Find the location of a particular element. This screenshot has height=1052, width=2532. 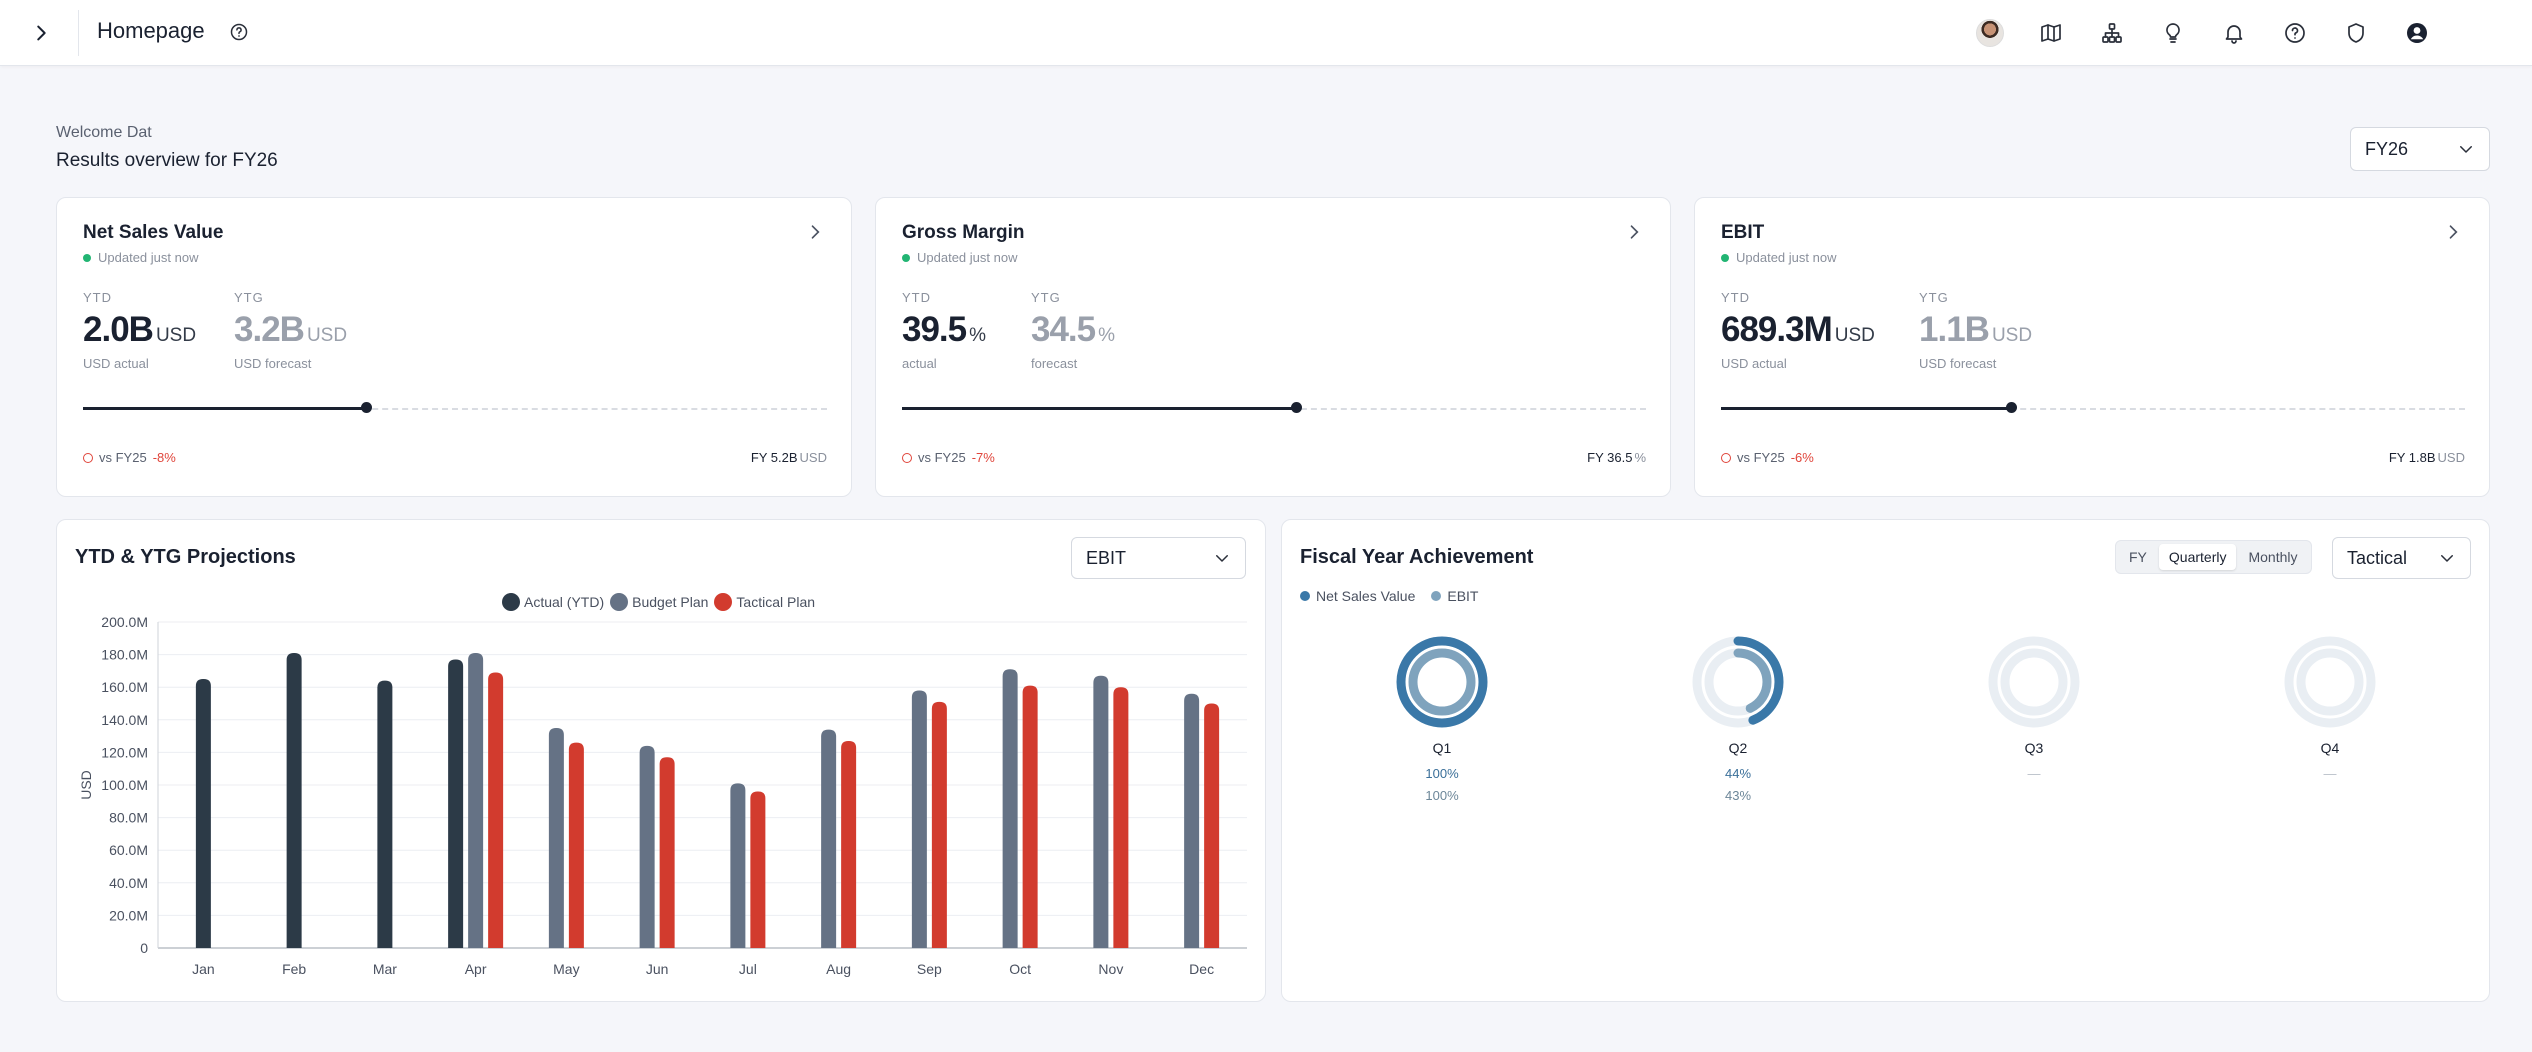

page-title: Homepage is located at coordinates (151, 30).